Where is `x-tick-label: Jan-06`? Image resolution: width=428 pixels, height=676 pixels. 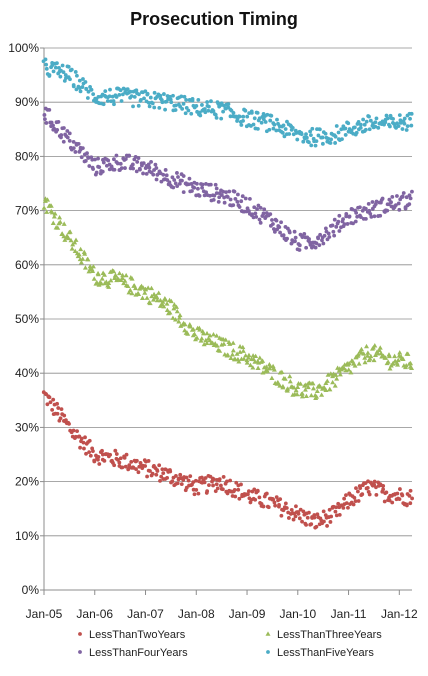 x-tick-label: Jan-06 is located at coordinates (94, 614).